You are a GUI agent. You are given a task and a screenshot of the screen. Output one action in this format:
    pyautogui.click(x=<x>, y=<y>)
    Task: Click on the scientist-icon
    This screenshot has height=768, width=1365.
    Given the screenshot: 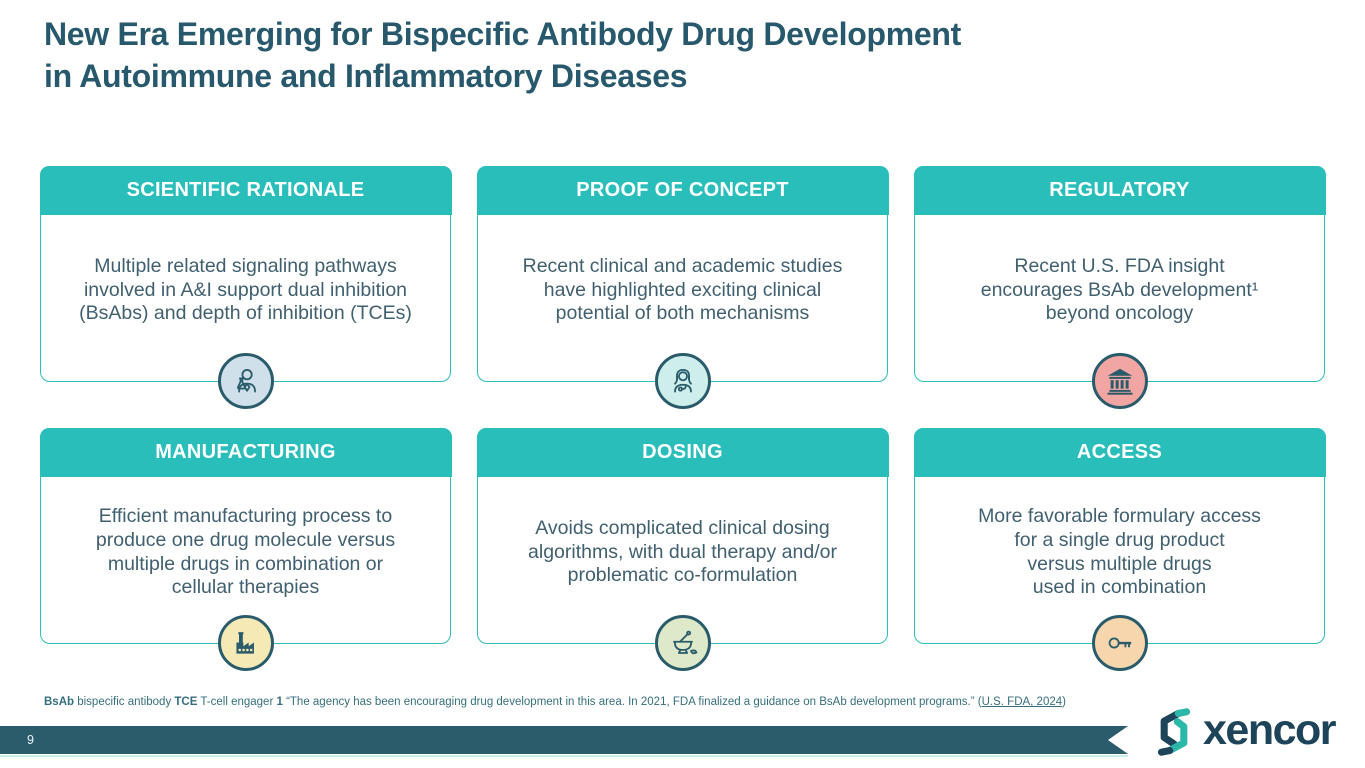 What is the action you would take?
    pyautogui.click(x=245, y=381)
    